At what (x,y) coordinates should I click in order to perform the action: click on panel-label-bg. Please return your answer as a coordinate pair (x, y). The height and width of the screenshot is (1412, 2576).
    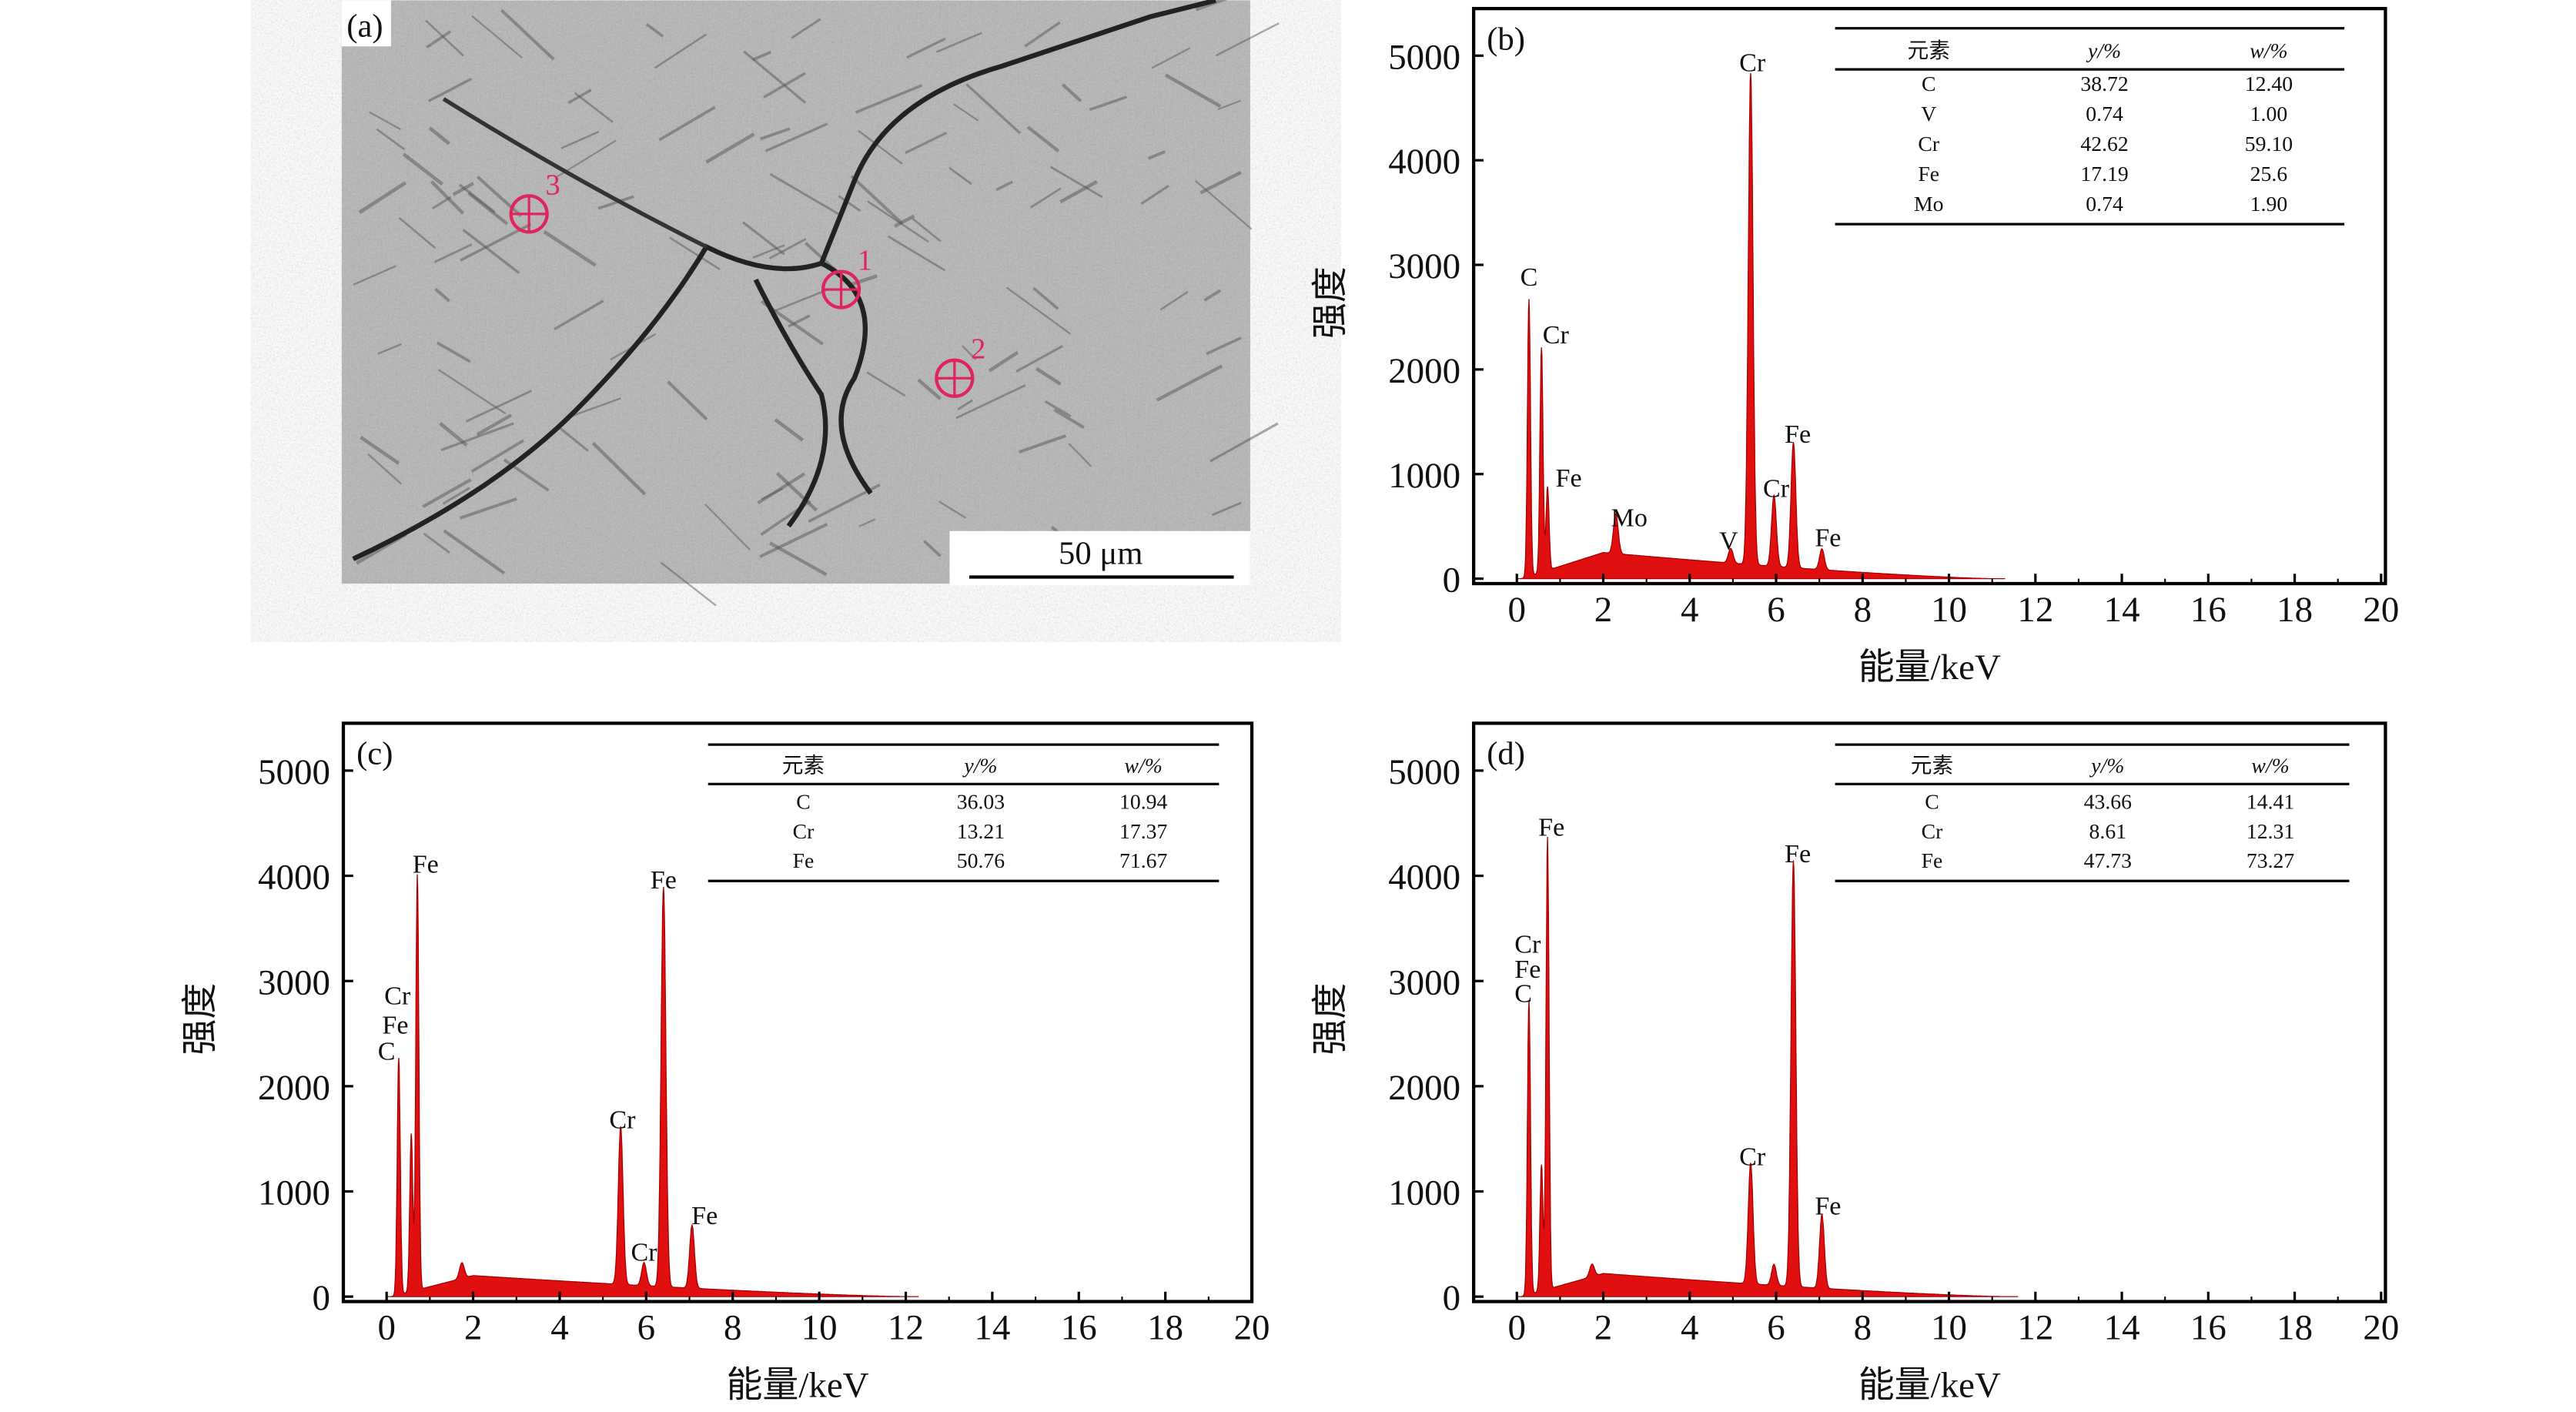
    Looking at the image, I should click on (366, 23).